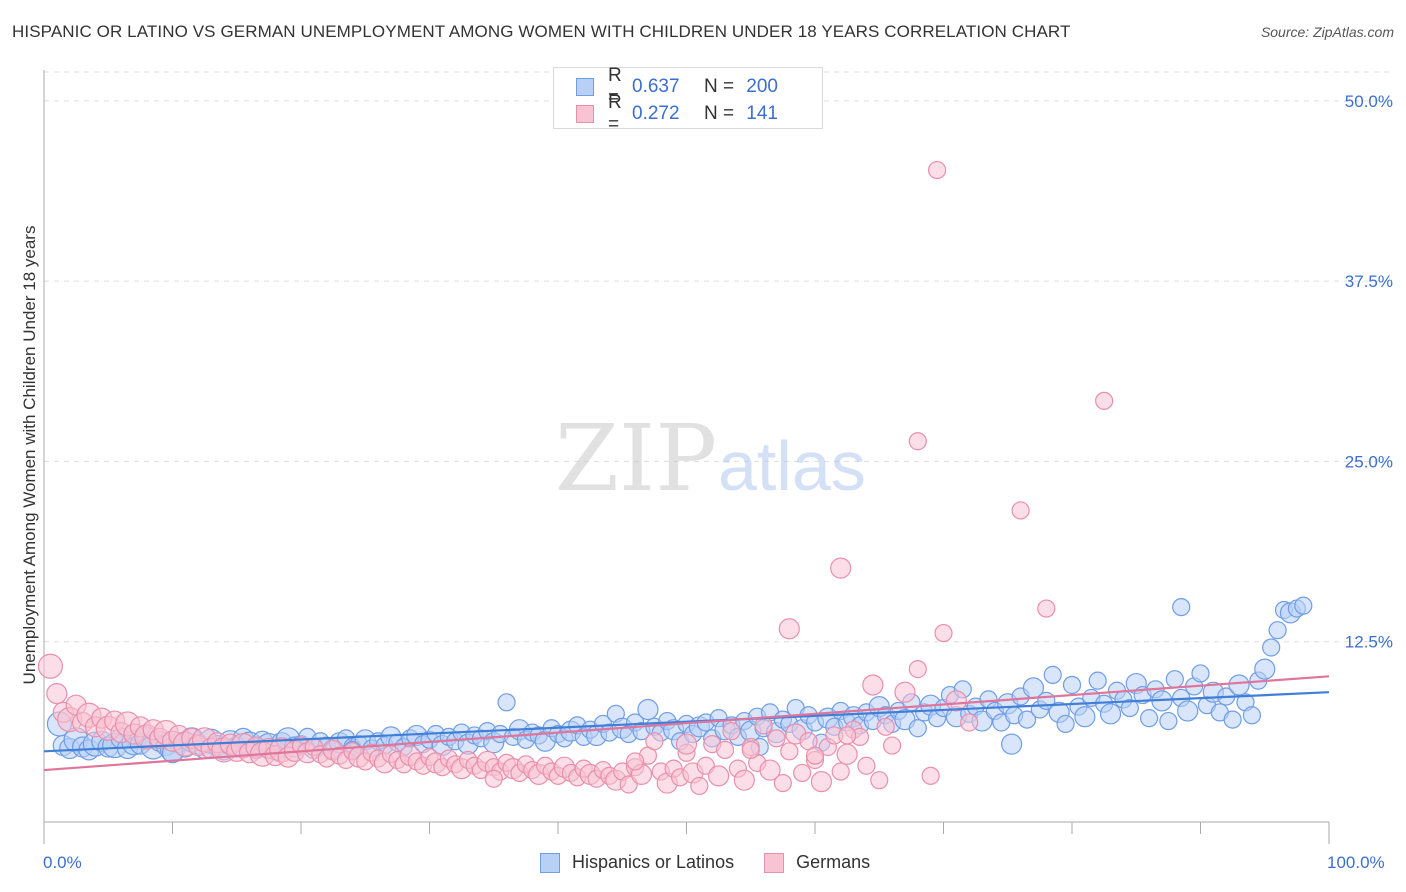  Describe the element at coordinates (792, 466) in the screenshot. I see `watermark-atlas: atlas` at that location.